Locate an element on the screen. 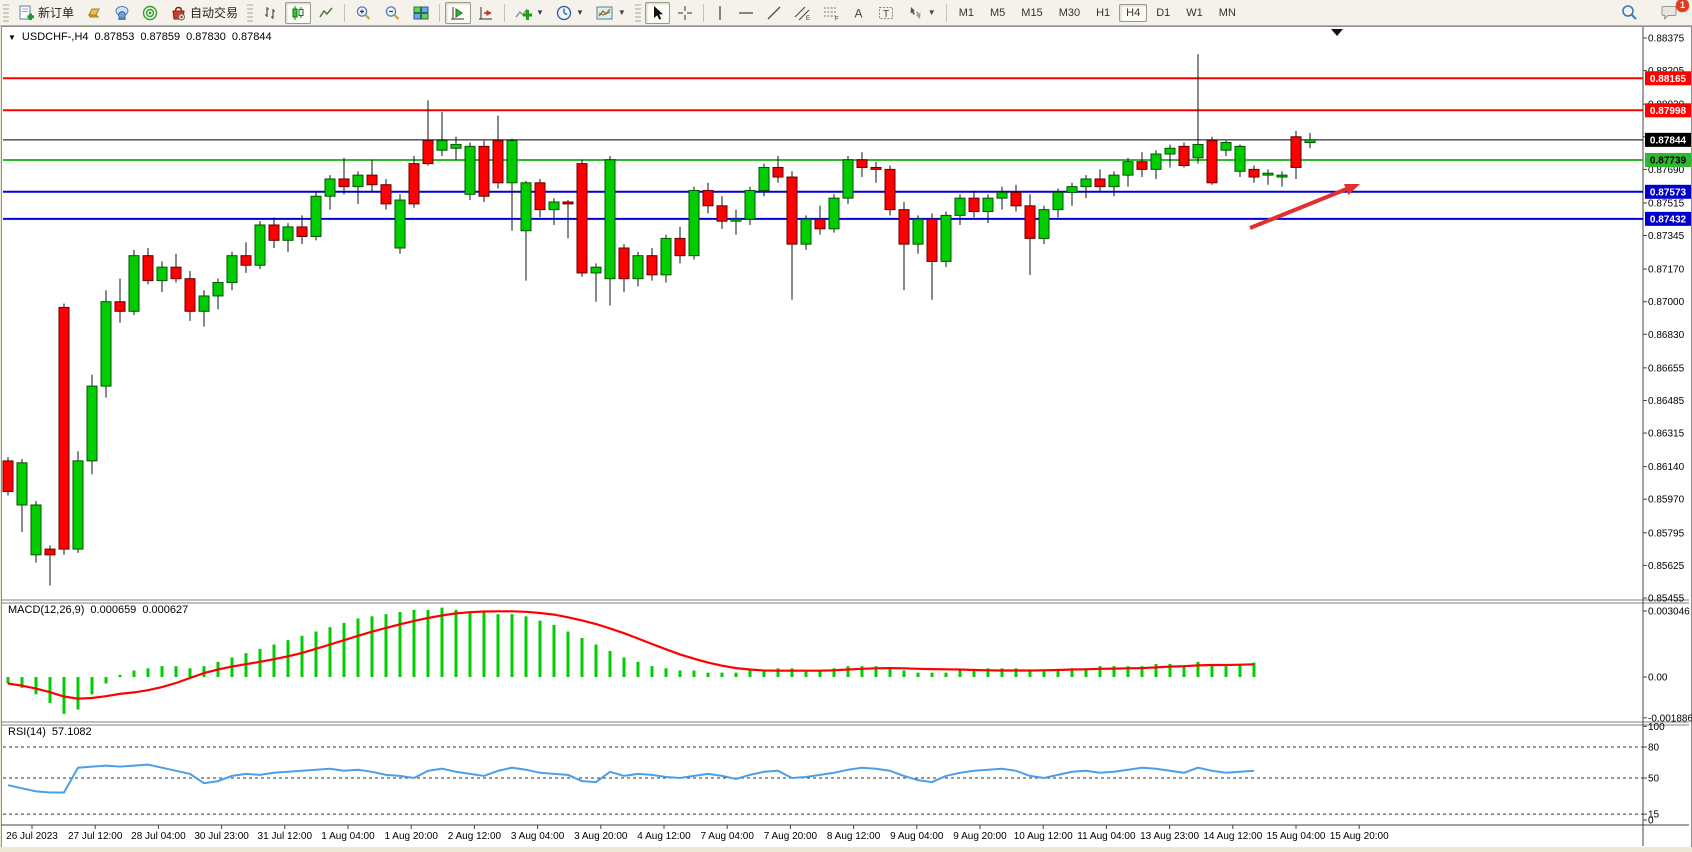 The width and height of the screenshot is (1692, 852). channel-tool-button: E is located at coordinates (802, 13).